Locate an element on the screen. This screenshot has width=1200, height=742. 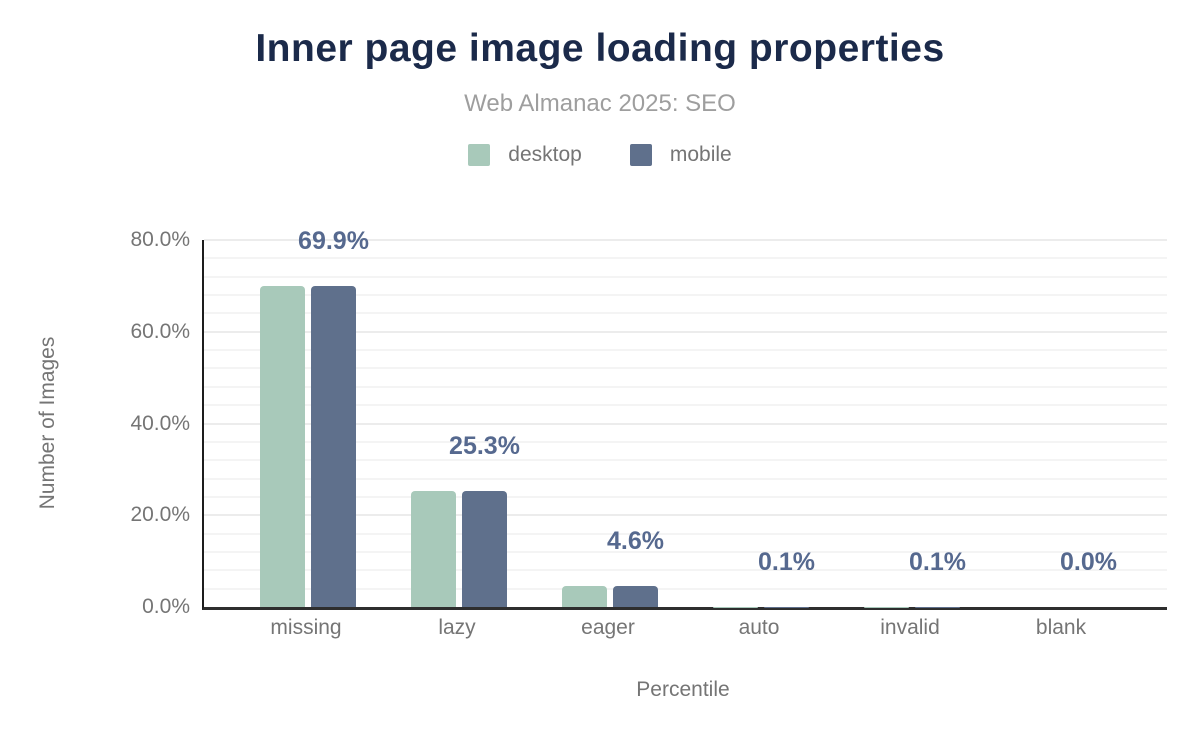
bar-group-lazy is located at coordinates (459, 423).